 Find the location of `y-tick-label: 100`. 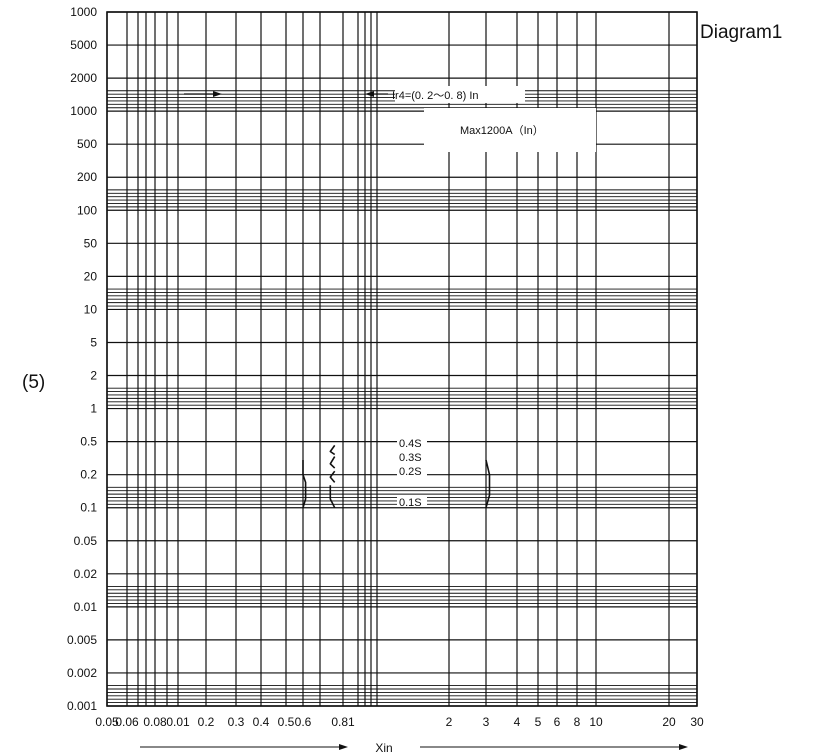

y-tick-label: 100 is located at coordinates (87, 210).